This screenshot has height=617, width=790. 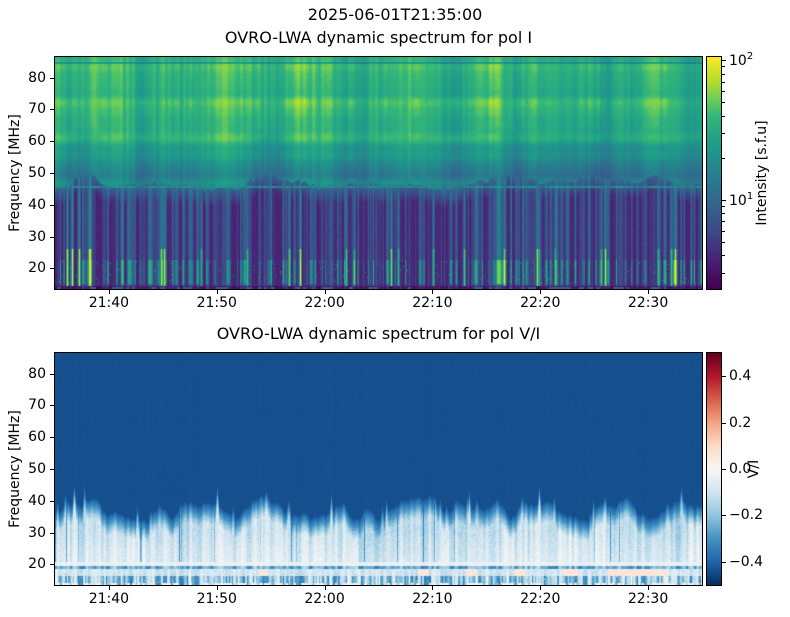 What do you see at coordinates (741, 60) in the screenshot?
I see `colorbar-tick-label: 10²` at bounding box center [741, 60].